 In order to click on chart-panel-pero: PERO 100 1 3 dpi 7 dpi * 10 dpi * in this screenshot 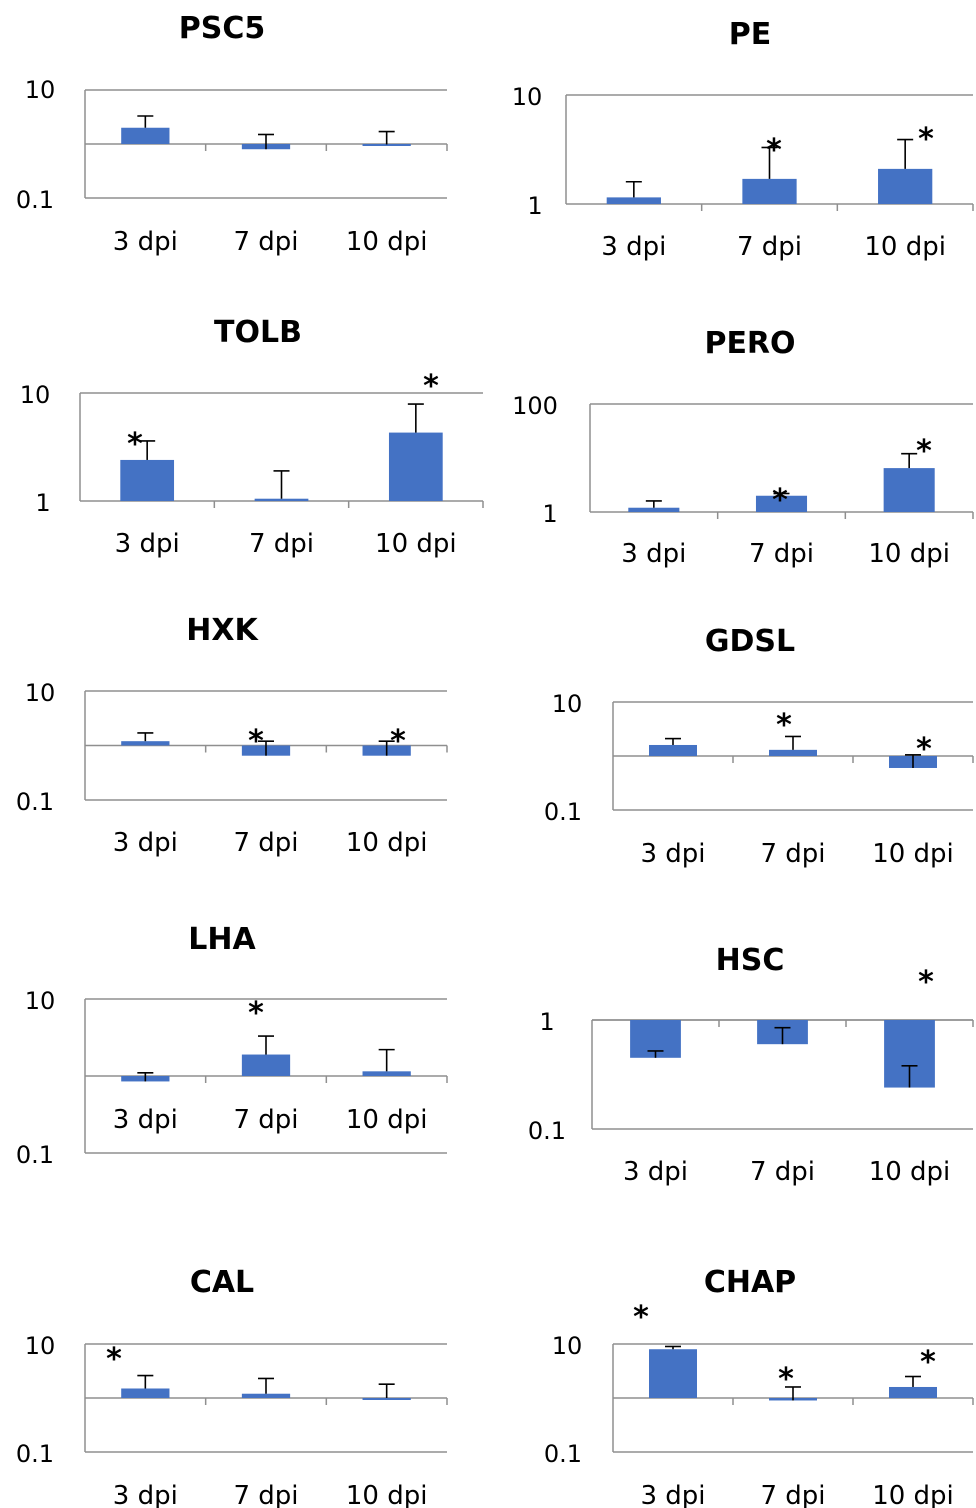, I will do `click(743, 447)`.